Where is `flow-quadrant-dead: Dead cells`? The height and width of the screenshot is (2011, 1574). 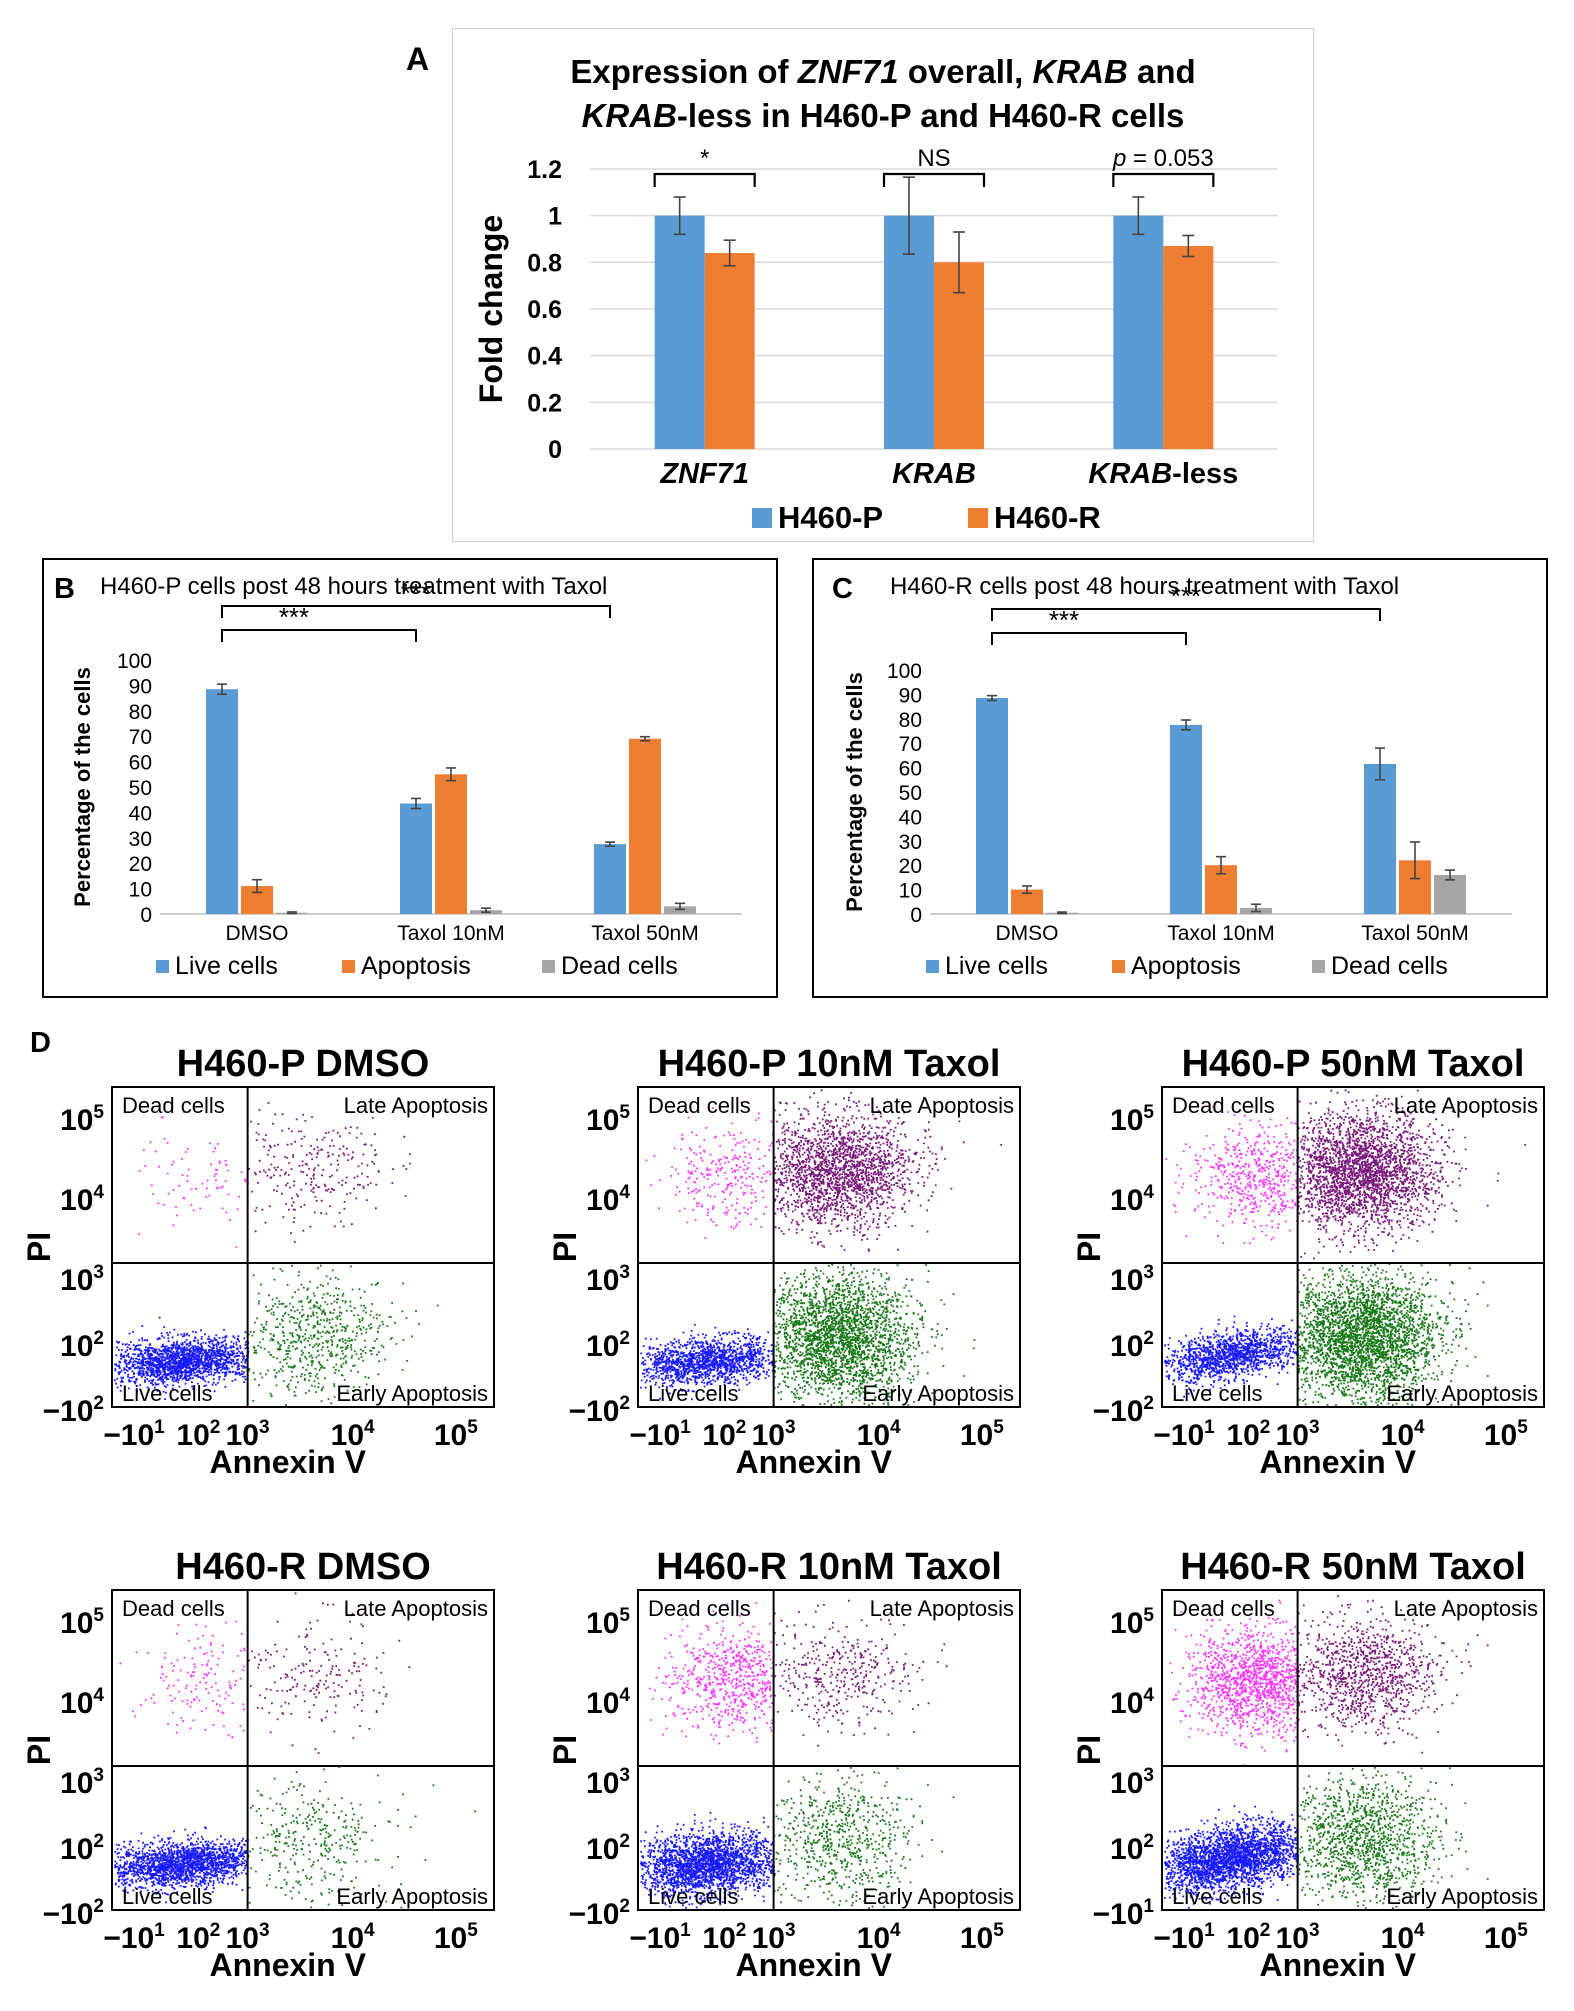
flow-quadrant-dead: Dead cells is located at coordinates (173, 1105).